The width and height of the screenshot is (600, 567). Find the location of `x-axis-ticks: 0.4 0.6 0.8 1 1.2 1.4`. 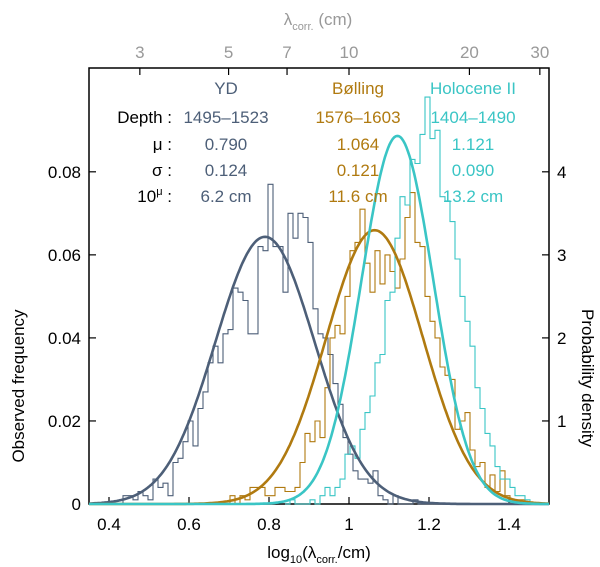

x-axis-ticks: 0.4 0.6 0.8 1 1.2 1.4 is located at coordinates (309, 515).